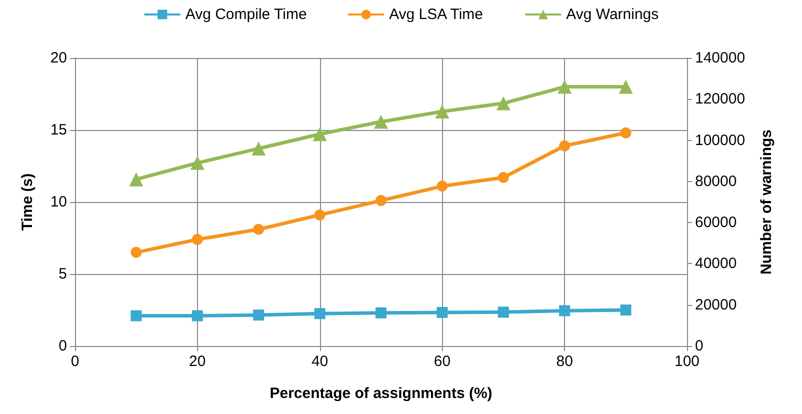 The width and height of the screenshot is (802, 414). Describe the element at coordinates (436, 14) in the screenshot. I see `legend-label: Avg LSA Time` at that location.